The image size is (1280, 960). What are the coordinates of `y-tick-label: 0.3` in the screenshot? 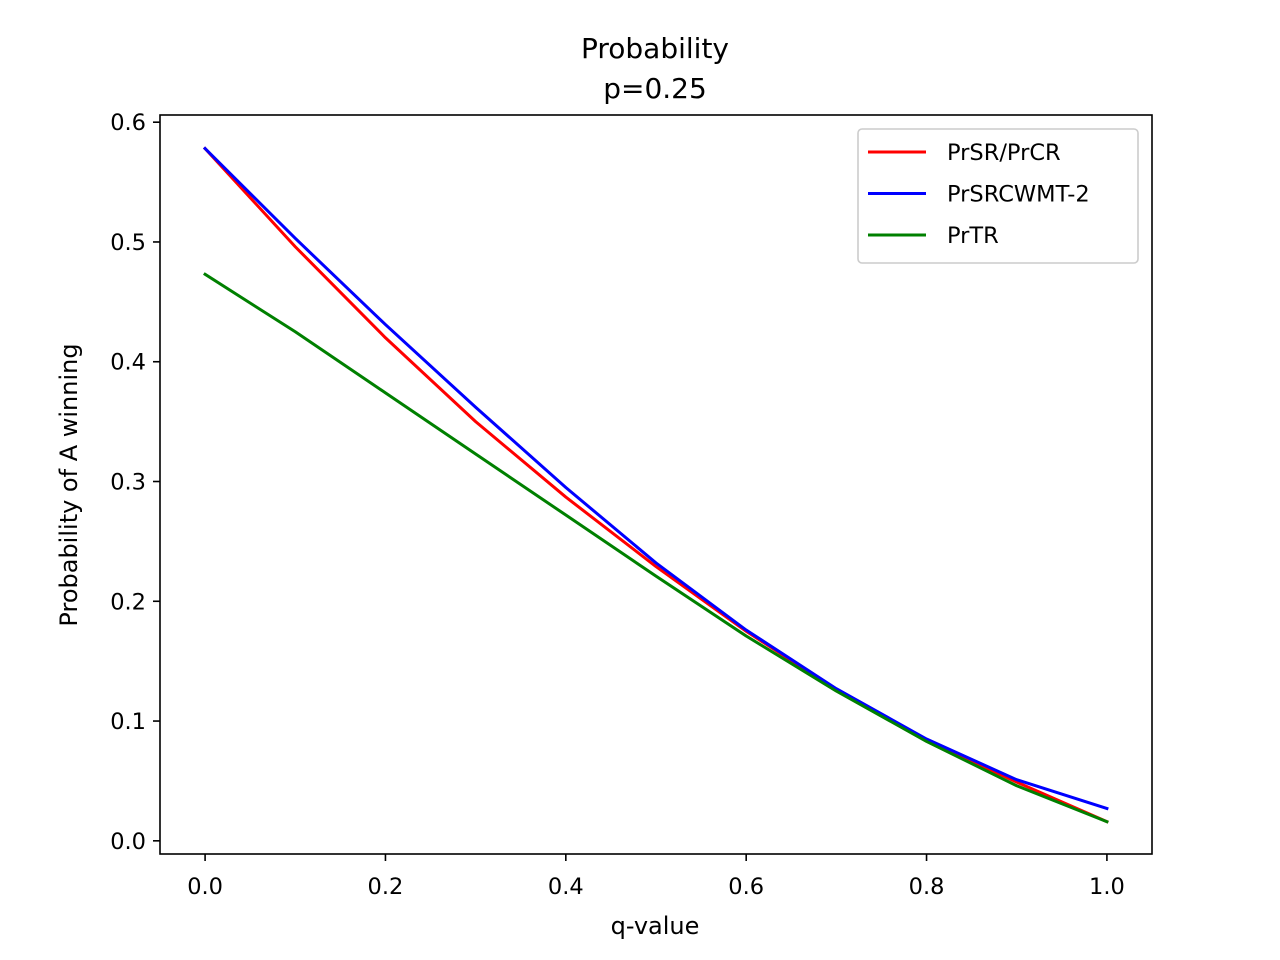 It's located at (128, 483).